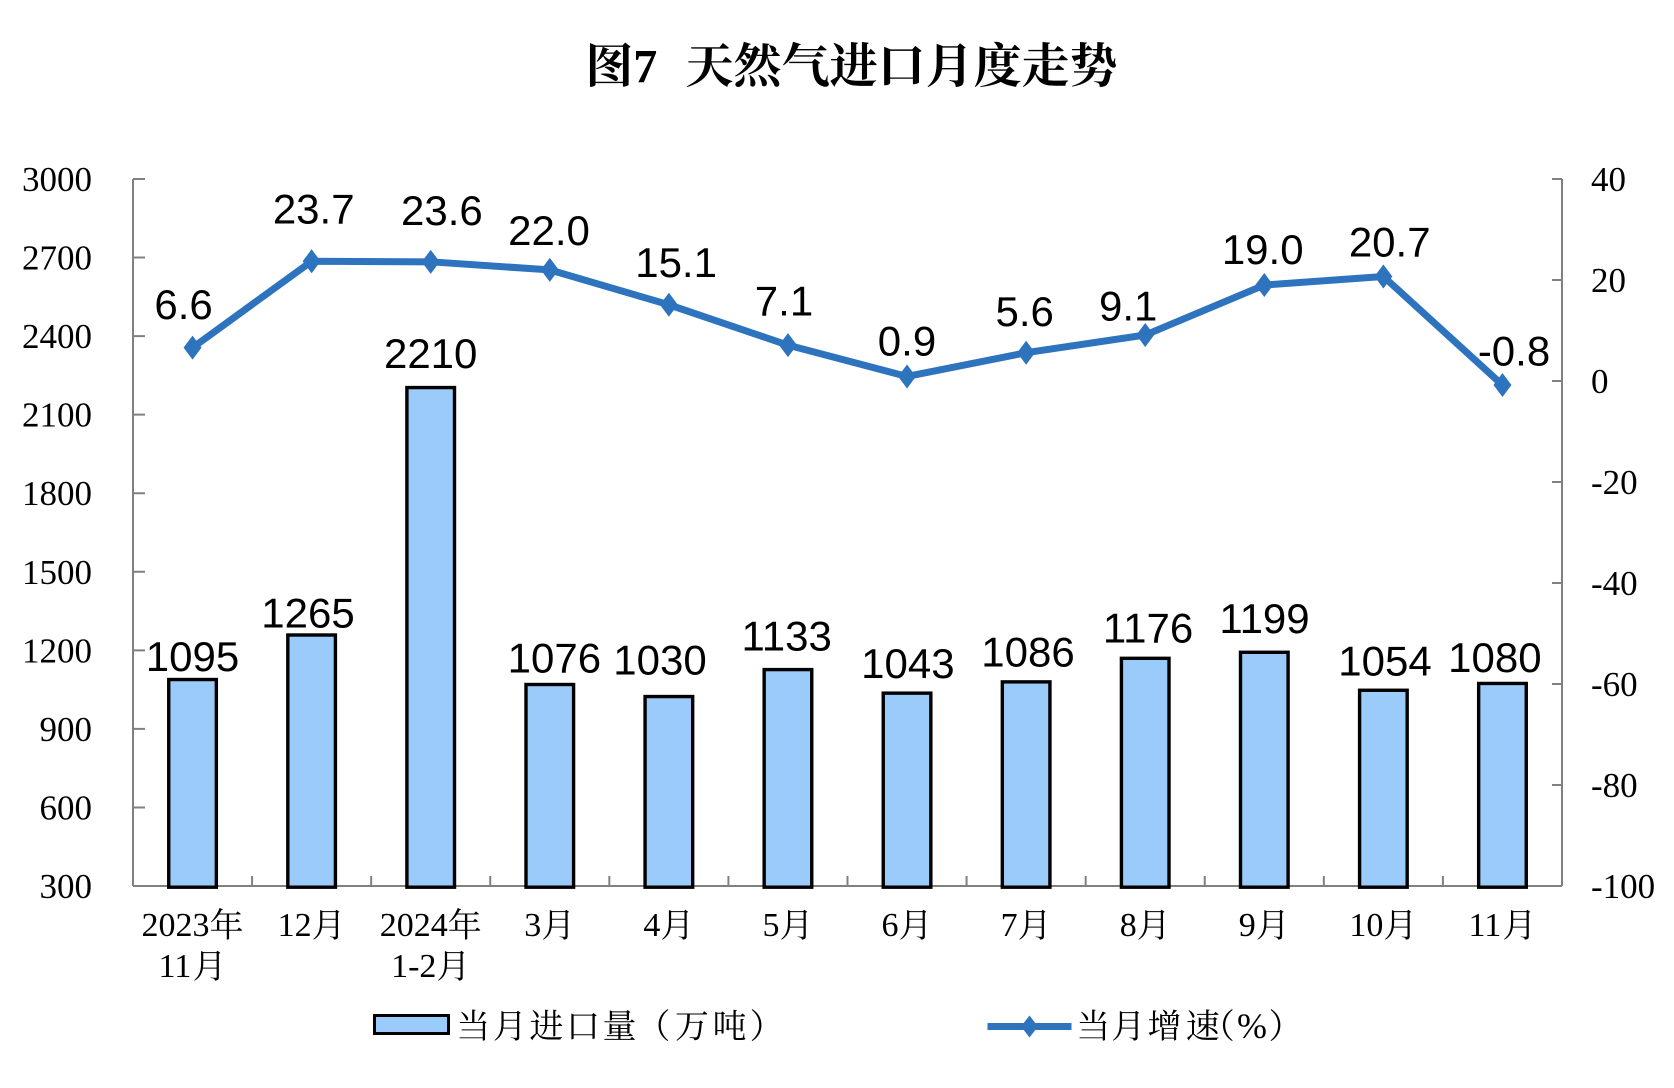 The image size is (1674, 1088). I want to click on svg-text: 1133, so click(787, 636).